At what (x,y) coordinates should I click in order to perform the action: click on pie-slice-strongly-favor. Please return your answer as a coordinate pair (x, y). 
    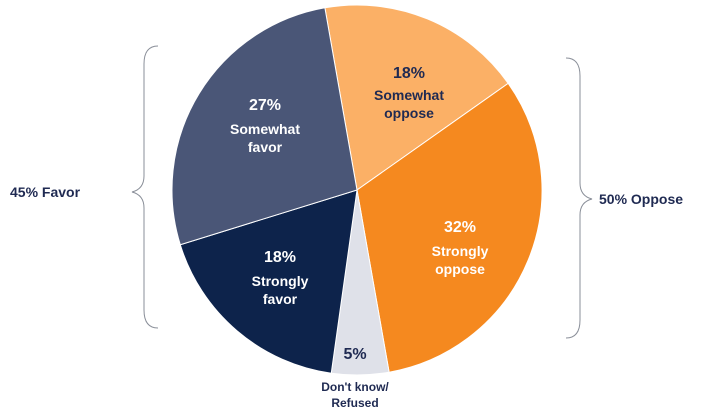
    Looking at the image, I should click on (268, 281).